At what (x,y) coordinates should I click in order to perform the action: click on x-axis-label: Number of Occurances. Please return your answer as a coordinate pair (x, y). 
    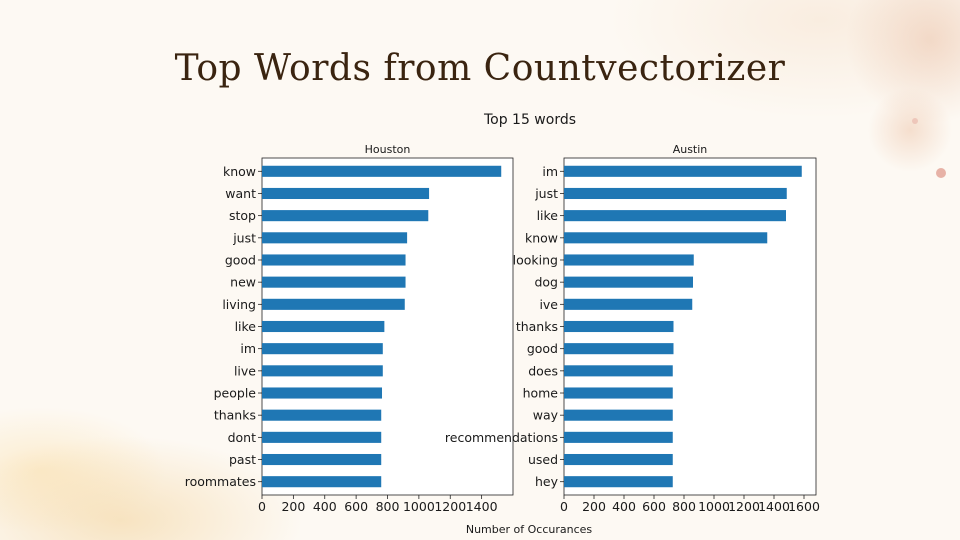
    Looking at the image, I should click on (529, 529).